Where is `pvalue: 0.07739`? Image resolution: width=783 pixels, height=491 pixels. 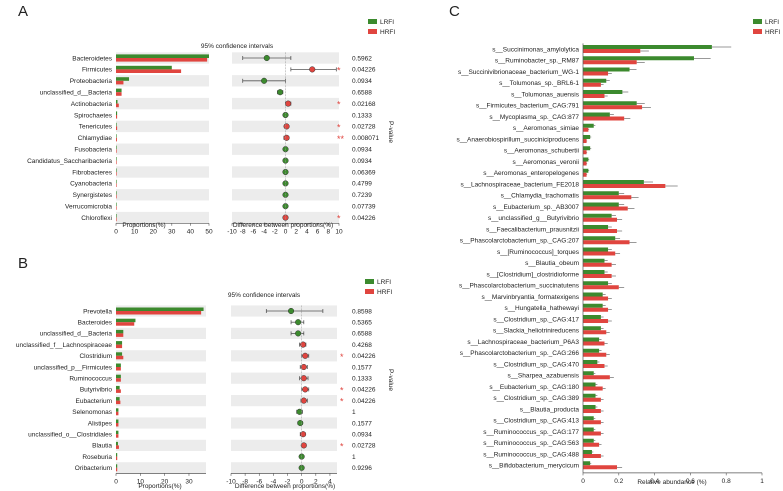
pvalue: 0.07739 is located at coordinates (364, 207).